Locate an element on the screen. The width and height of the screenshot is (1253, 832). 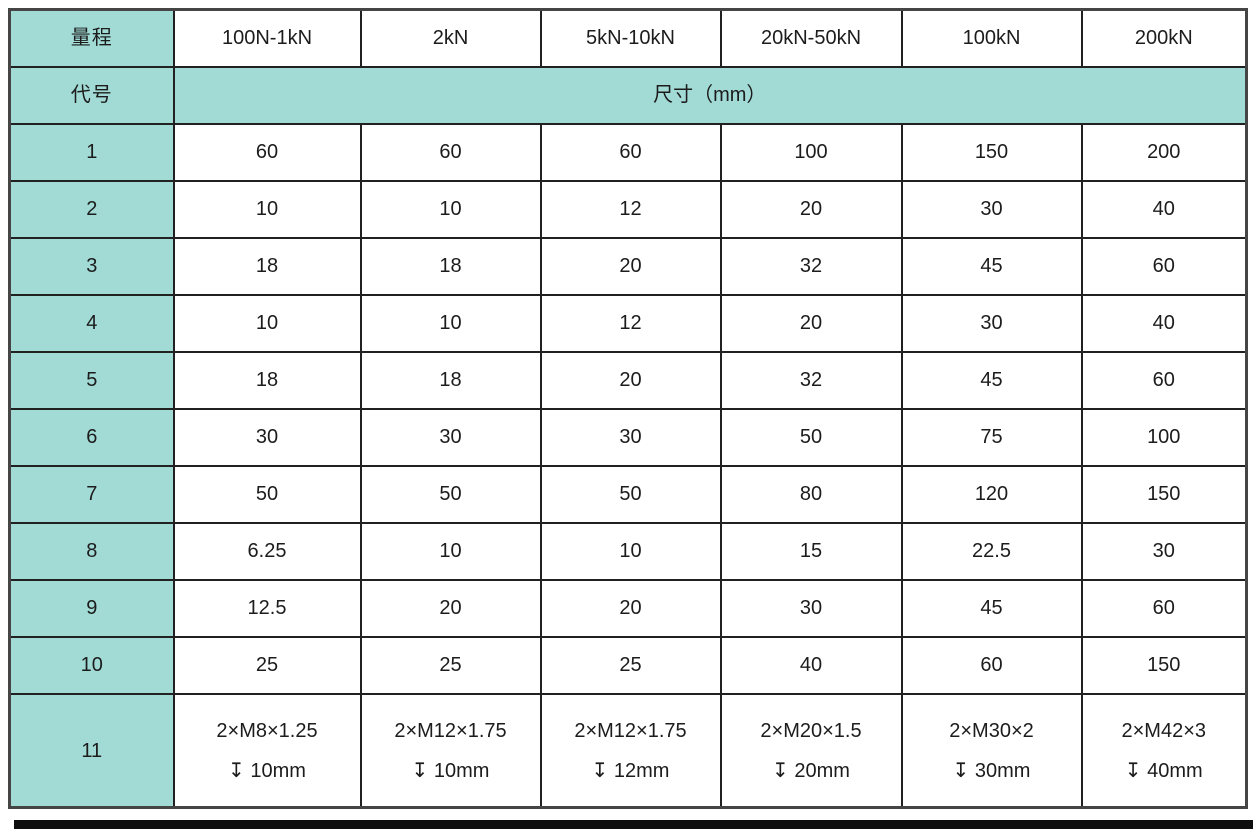
cell-value: 2×M20×1.5 ↧ 20mm is located at coordinates (811, 751).